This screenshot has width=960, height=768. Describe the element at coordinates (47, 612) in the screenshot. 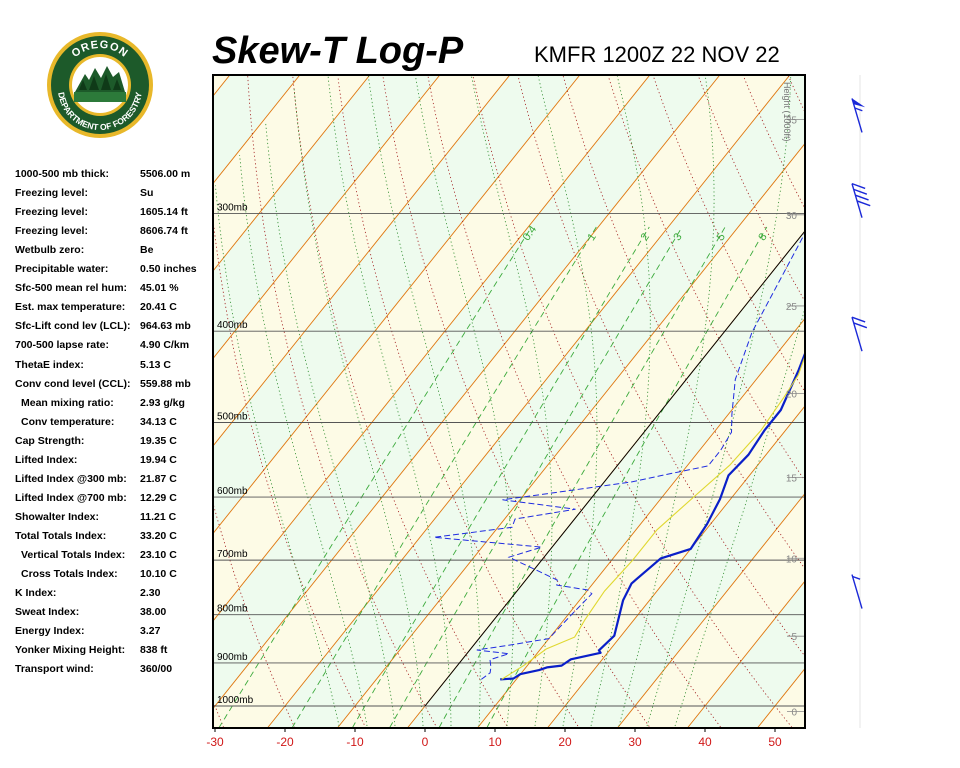

I see `index-label: Sweat Index:` at that location.